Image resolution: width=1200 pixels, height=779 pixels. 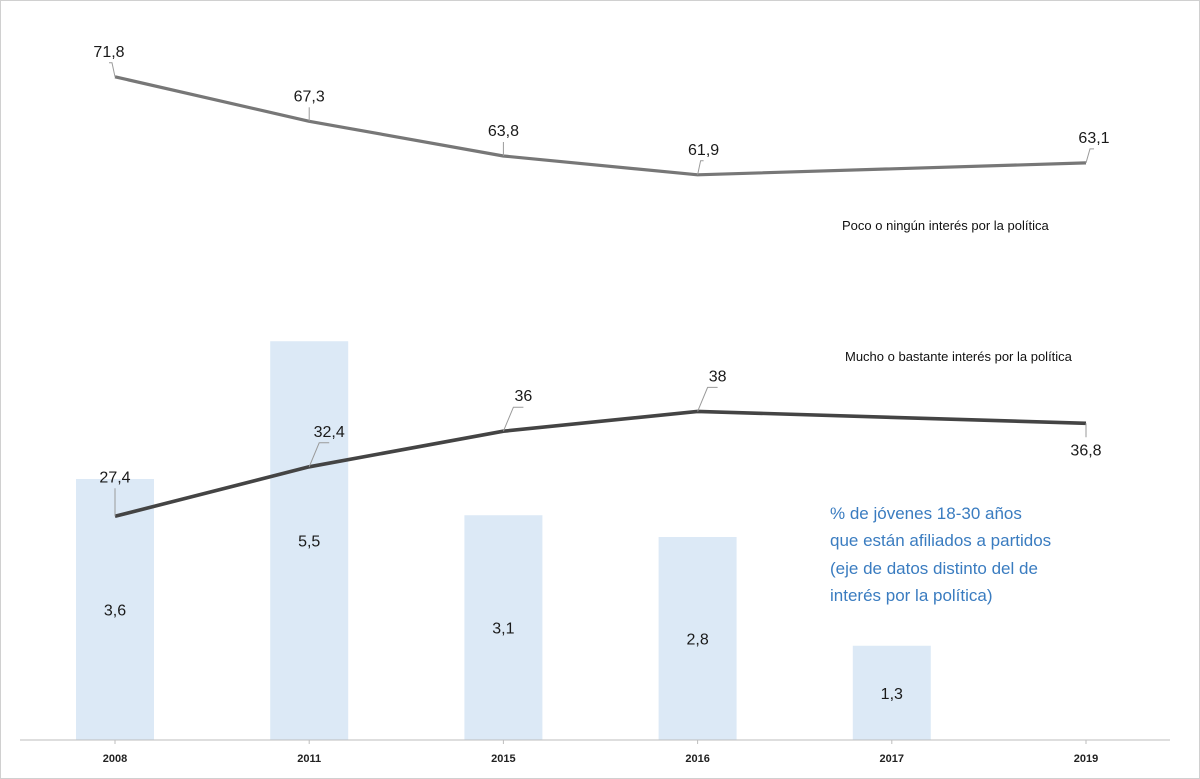 I want to click on bar-2015, so click(x=503, y=627).